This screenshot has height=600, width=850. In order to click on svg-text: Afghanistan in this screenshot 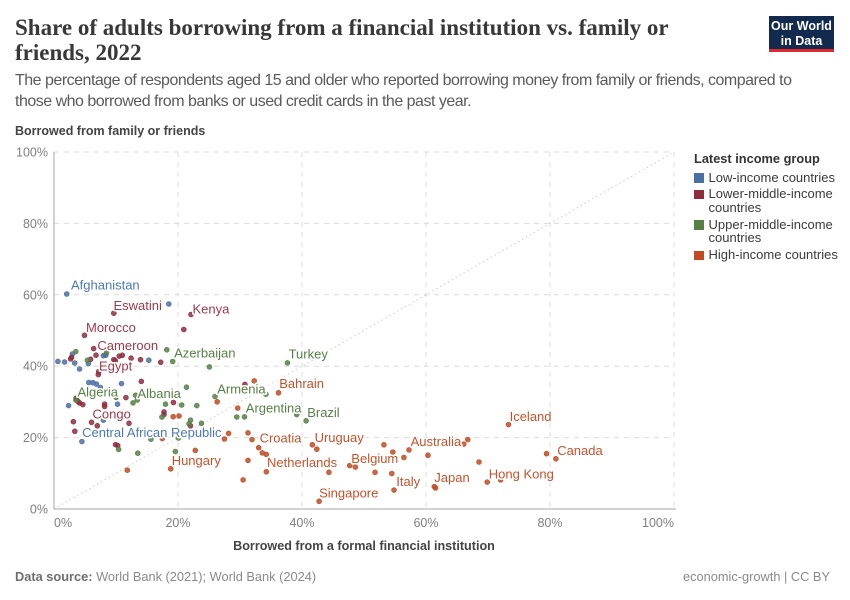, I will do `click(105, 285)`.